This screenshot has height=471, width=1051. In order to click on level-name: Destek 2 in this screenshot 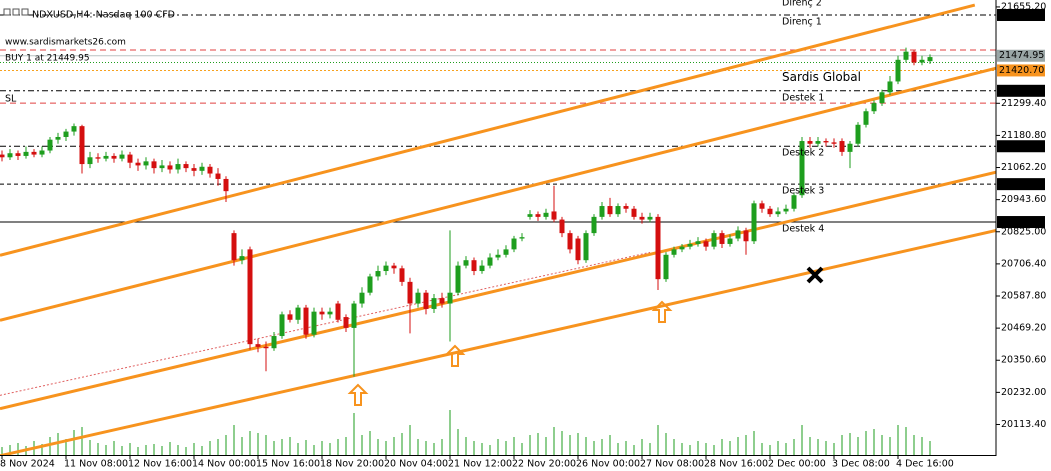, I will do `click(803, 153)`.